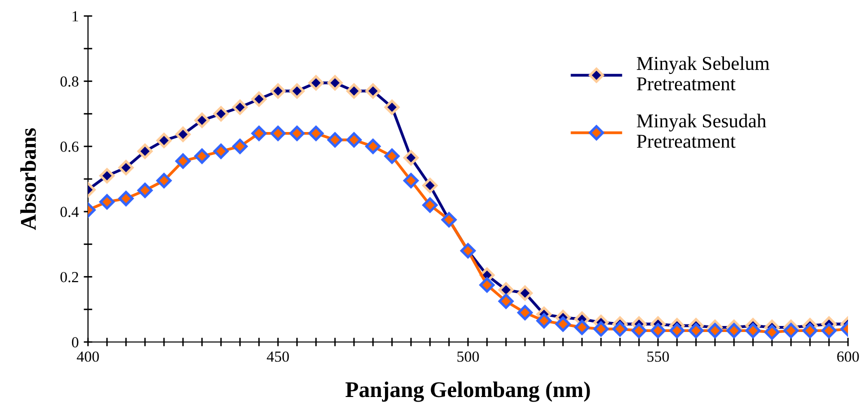 The height and width of the screenshot is (420, 864). I want to click on x-tick-label: 450, so click(277, 356).